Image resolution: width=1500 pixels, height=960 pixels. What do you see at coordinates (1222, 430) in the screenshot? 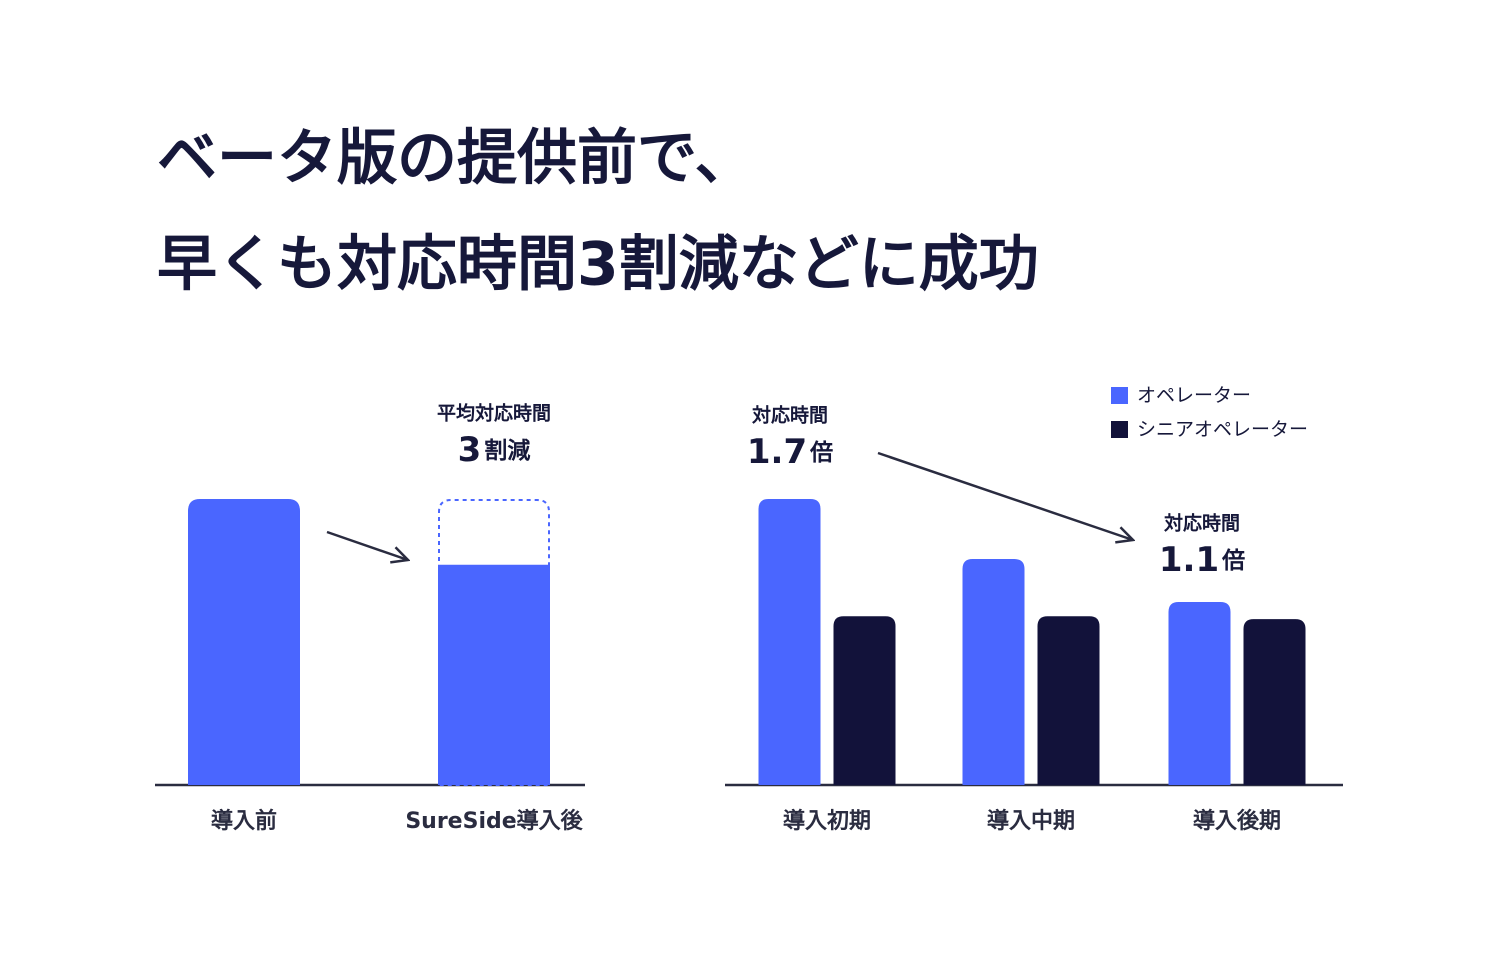
I see `legend-label: シニアオペレーター` at bounding box center [1222, 430].